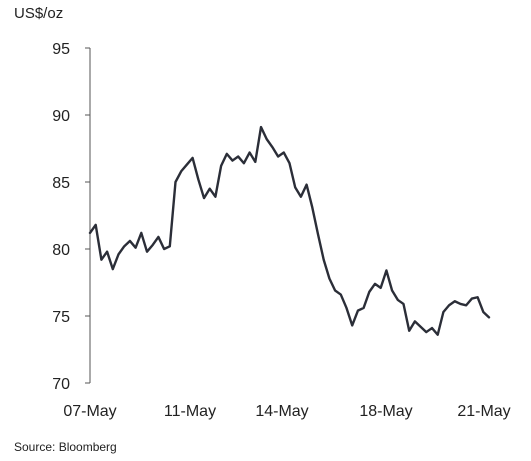 The width and height of the screenshot is (531, 461). Describe the element at coordinates (385, 411) in the screenshot. I see `x-tick-label: 18-May` at that location.